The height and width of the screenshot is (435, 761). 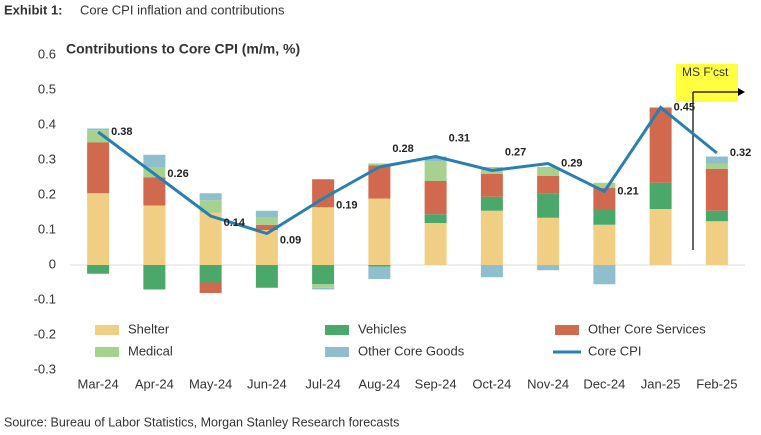 What do you see at coordinates (627, 191) in the screenshot?
I see `data-label: 0.21` at bounding box center [627, 191].